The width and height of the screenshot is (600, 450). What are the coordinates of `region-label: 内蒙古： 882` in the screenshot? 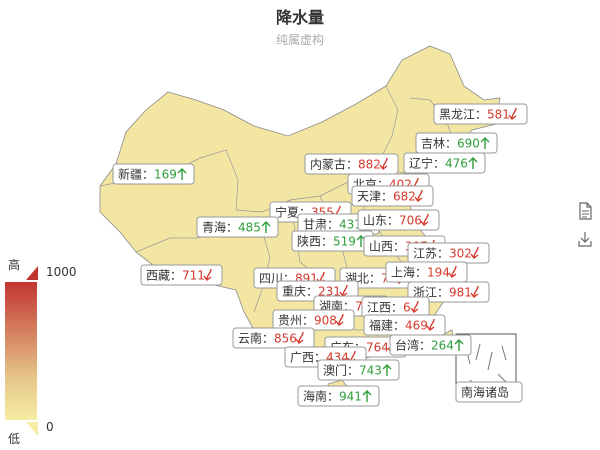 It's located at (351, 164).